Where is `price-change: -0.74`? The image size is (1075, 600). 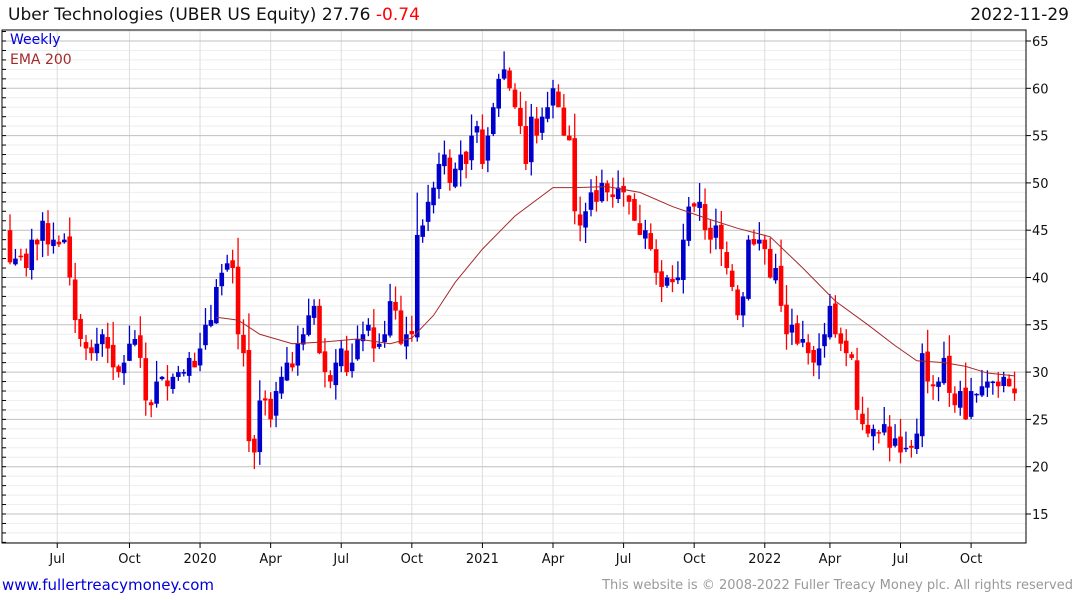 price-change: -0.74 is located at coordinates (397, 15).